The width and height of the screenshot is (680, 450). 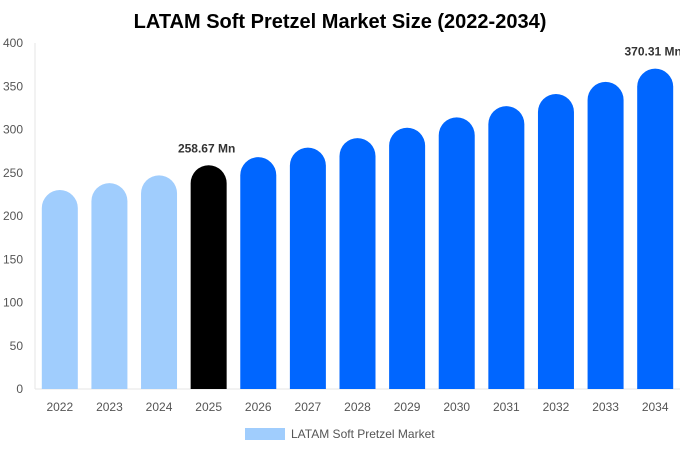 What do you see at coordinates (13, 130) in the screenshot?
I see `y-tick-label: 300` at bounding box center [13, 130].